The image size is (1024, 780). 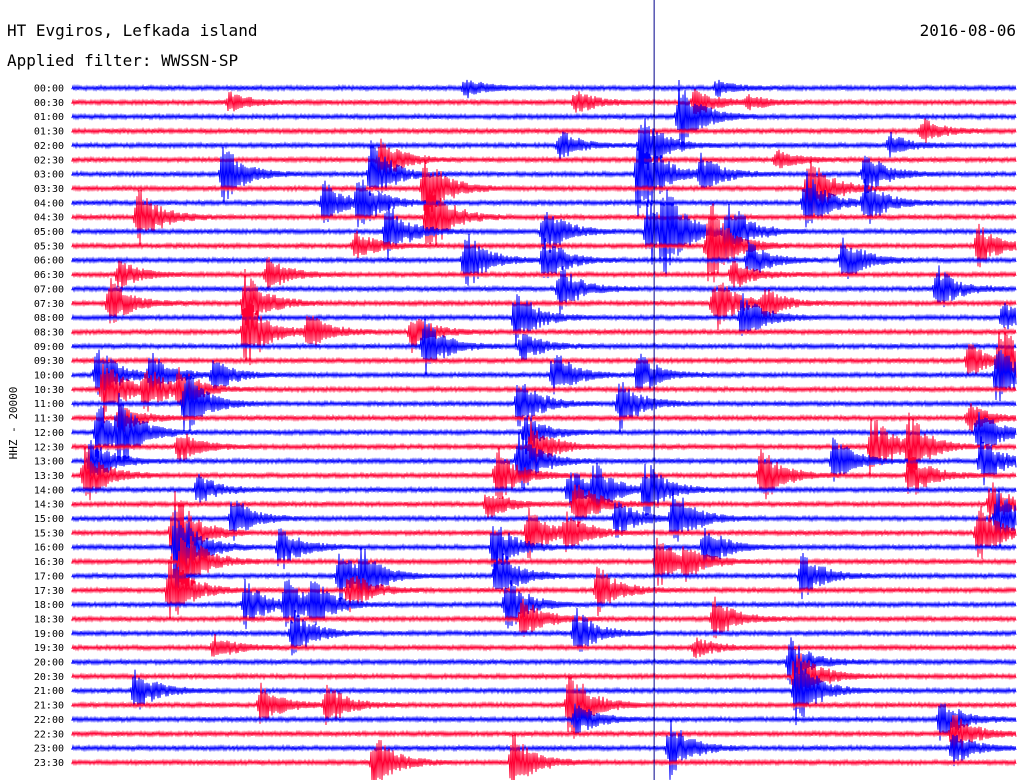 What do you see at coordinates (132, 30) in the screenshot?
I see `station-title: HT Evgiros, Lefkada island` at bounding box center [132, 30].